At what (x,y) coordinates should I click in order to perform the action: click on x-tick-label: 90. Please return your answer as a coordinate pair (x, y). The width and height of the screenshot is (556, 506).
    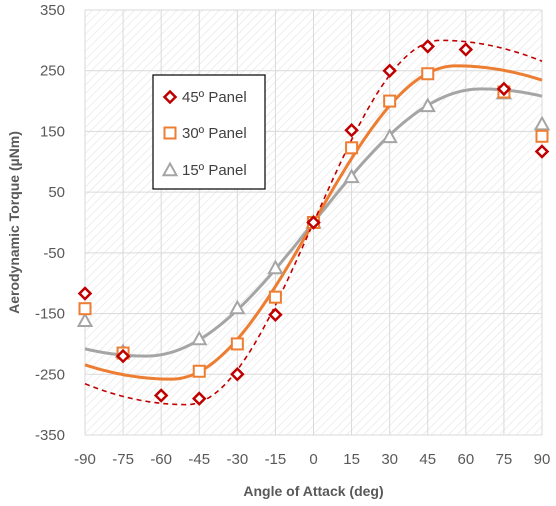
    Looking at the image, I should click on (542, 459).